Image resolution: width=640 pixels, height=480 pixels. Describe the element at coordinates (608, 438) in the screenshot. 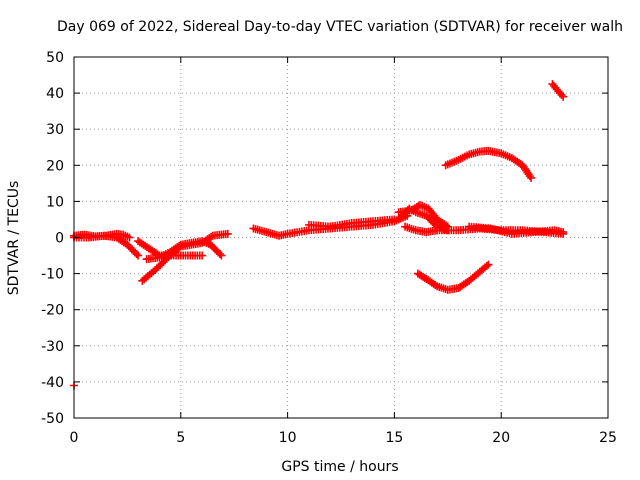

I see `x-tick-label: 25` at that location.